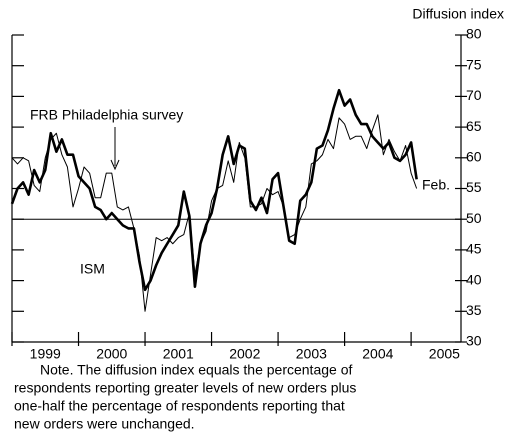 Image resolution: width=509 pixels, height=441 pixels. I want to click on y-tick-label: 50, so click(474, 218).